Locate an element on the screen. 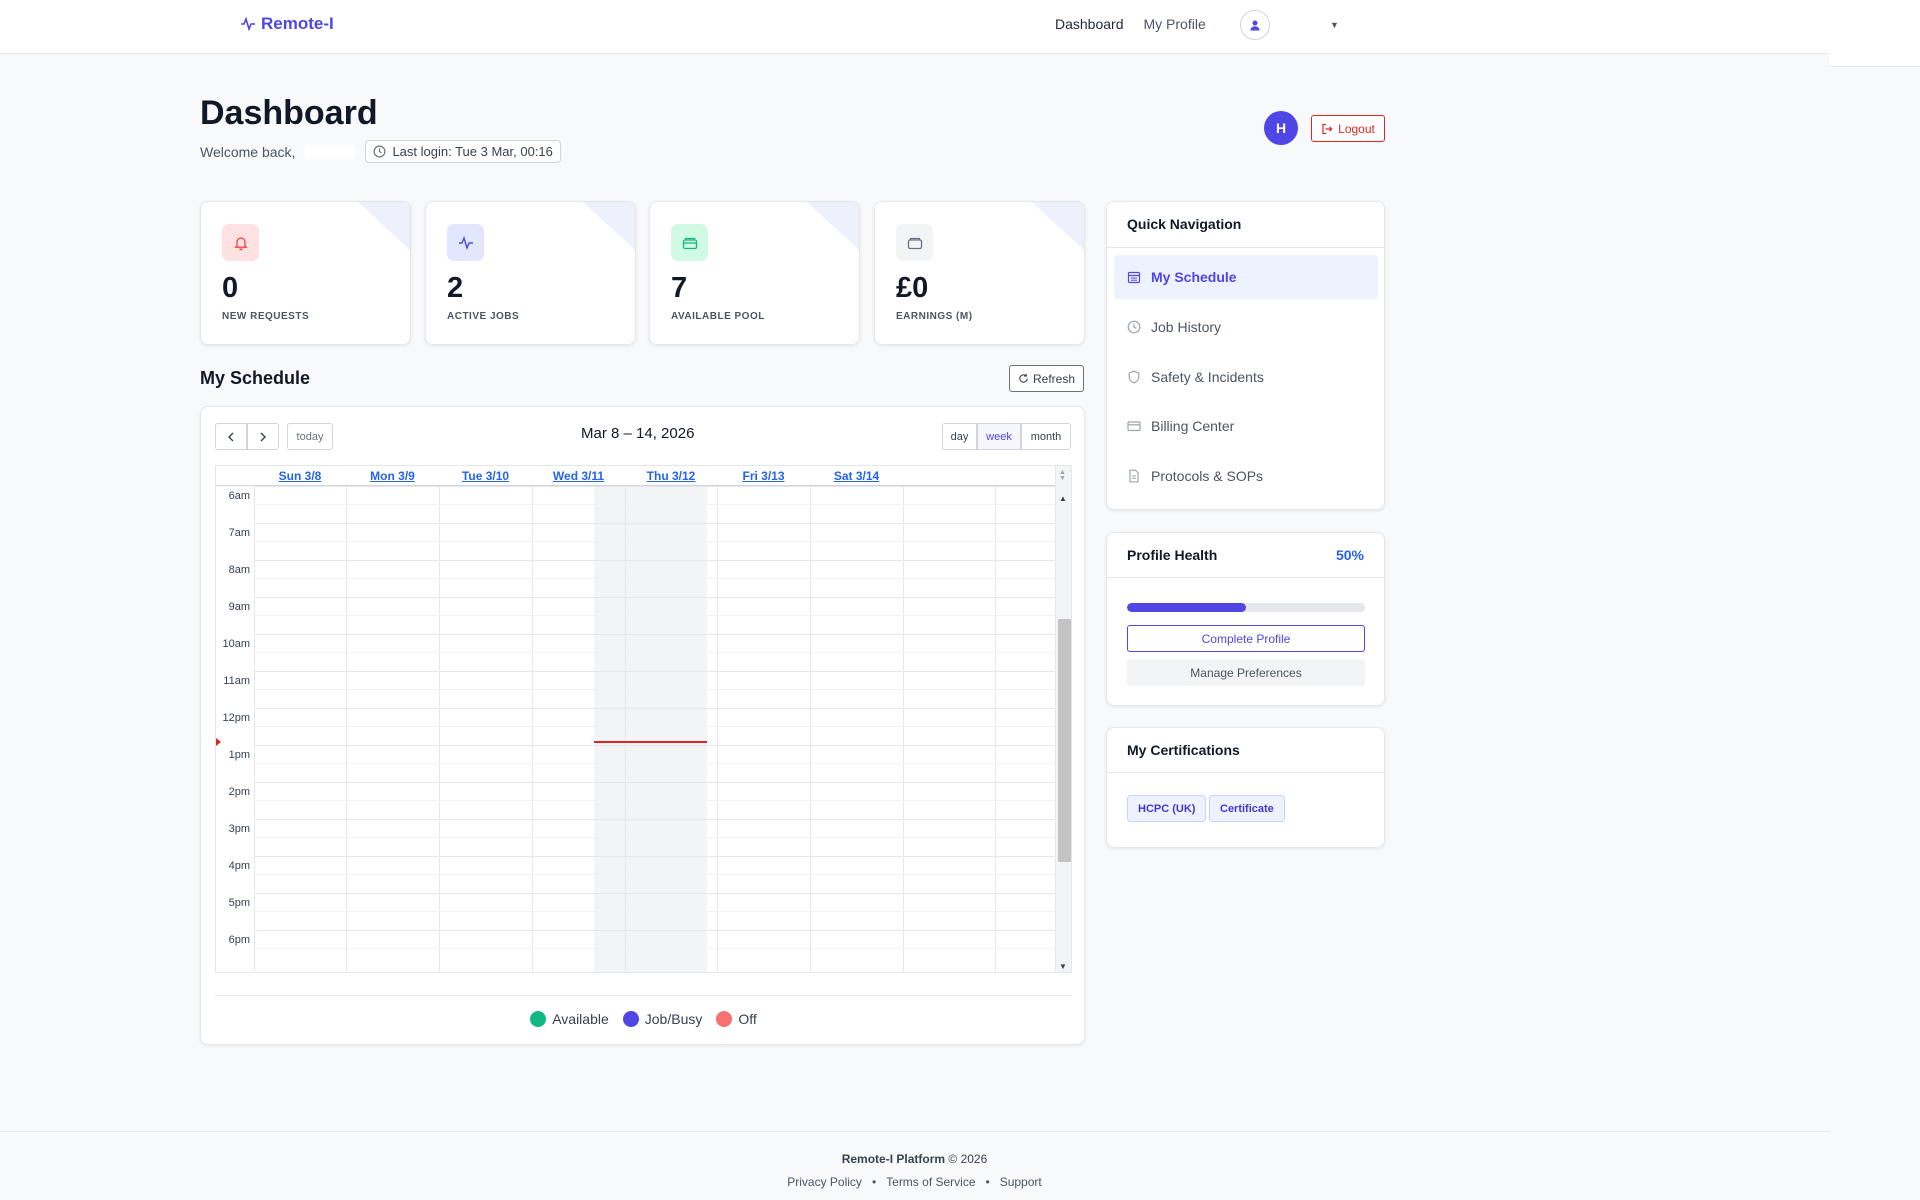 This screenshot has width=1920, height=1200. refresh-button: Refresh is located at coordinates (1046, 378).